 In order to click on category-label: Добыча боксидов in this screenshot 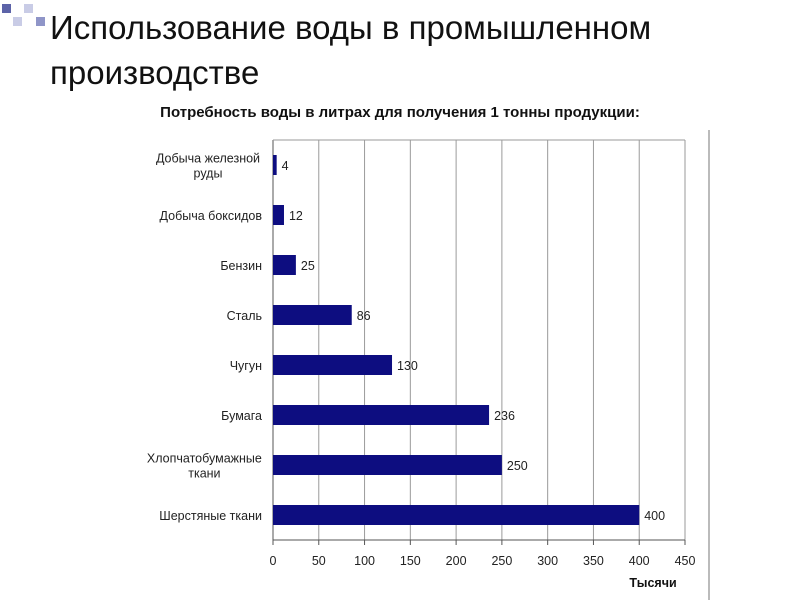, I will do `click(211, 216)`.